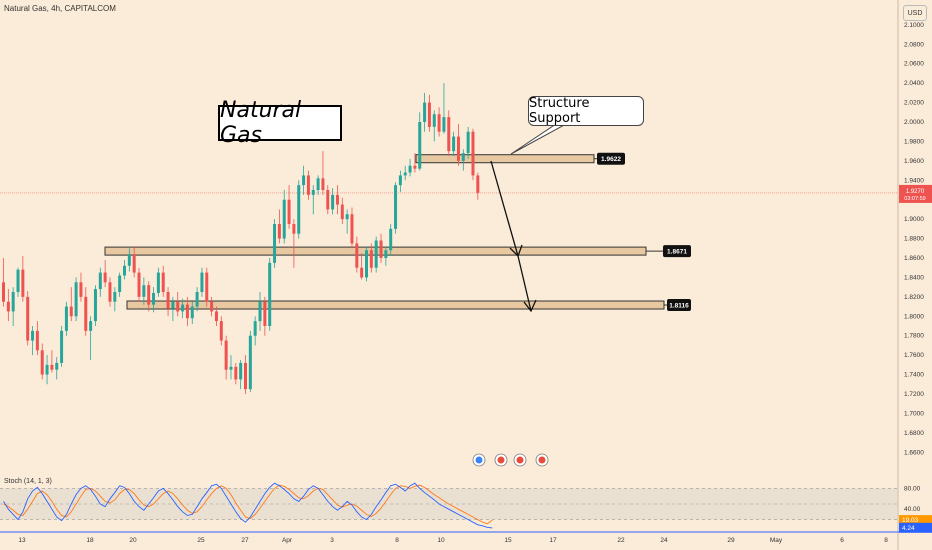 The image size is (932, 550). What do you see at coordinates (621, 540) in the screenshot?
I see `x-tick-label: 22` at bounding box center [621, 540].